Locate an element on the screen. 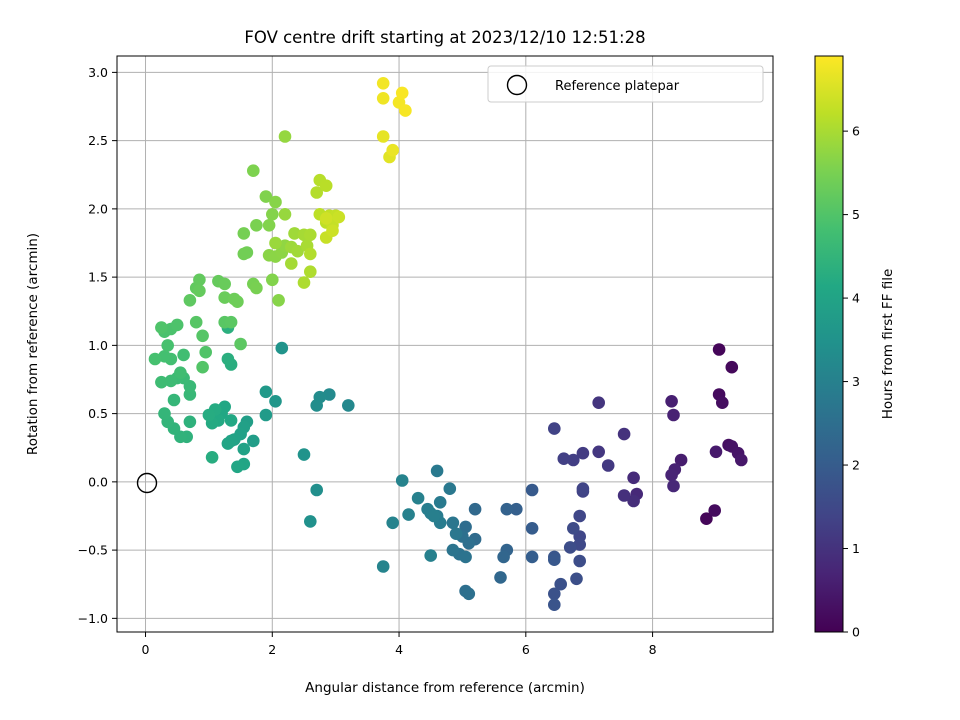 This screenshot has height=720, width=960. colorbar-label: Hours from first FF file is located at coordinates (888, 344).